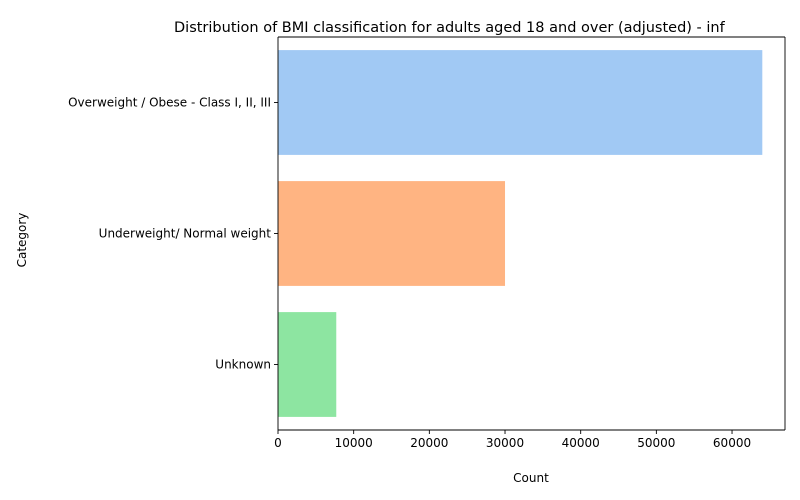 The height and width of the screenshot is (500, 800). Describe the element at coordinates (505, 443) in the screenshot. I see `x-tick-label: 30000` at that location.